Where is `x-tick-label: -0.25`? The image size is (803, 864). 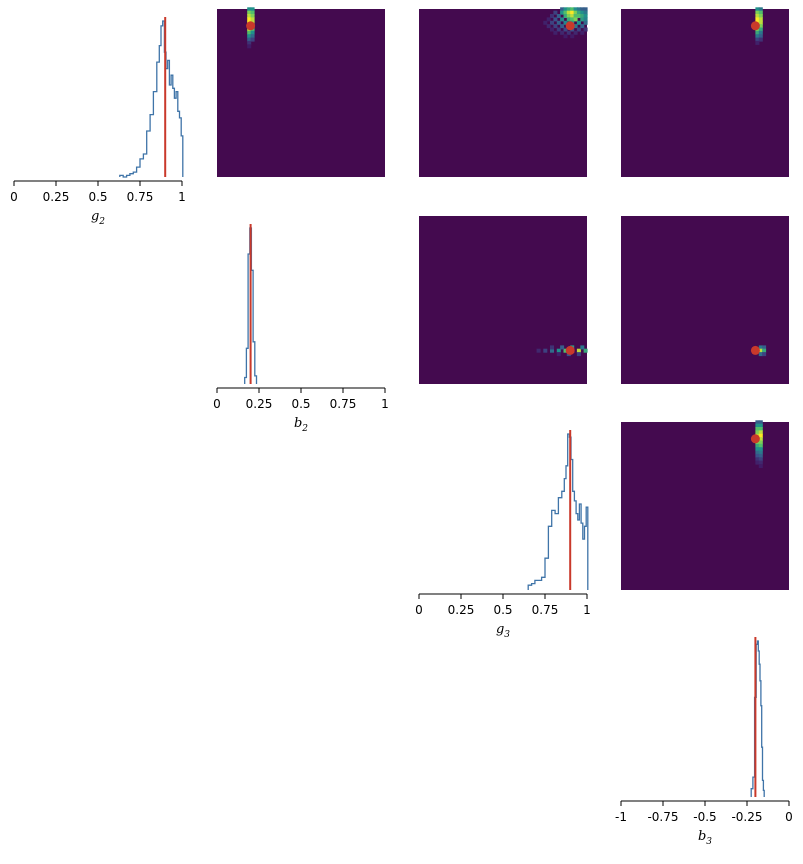
x-tick-label: -0.25 is located at coordinates (746, 817).